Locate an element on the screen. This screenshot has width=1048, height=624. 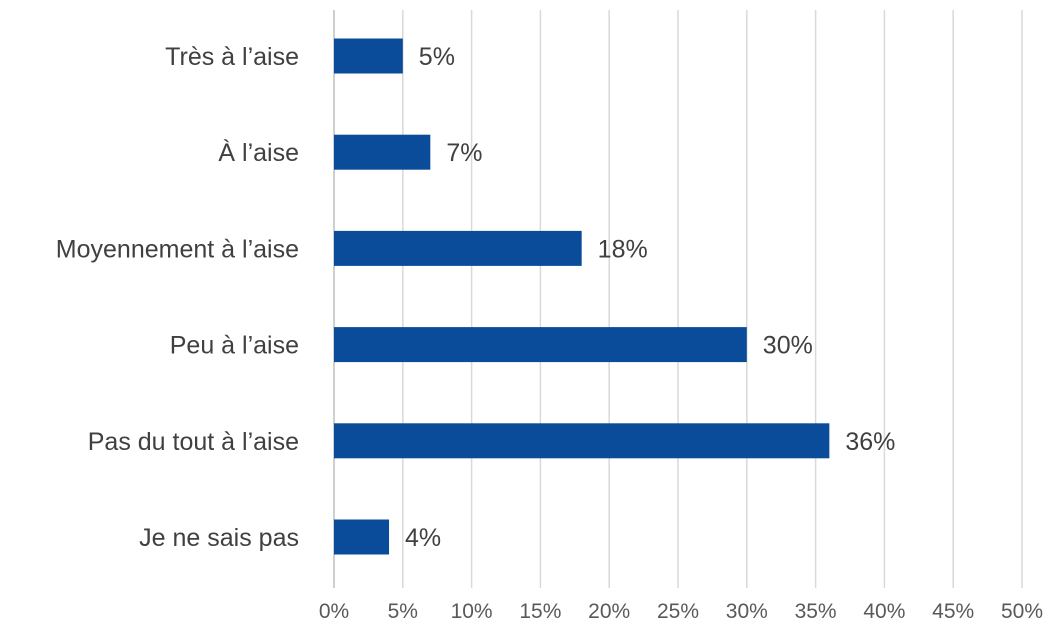
x-tick-label: 35% is located at coordinates (816, 611).